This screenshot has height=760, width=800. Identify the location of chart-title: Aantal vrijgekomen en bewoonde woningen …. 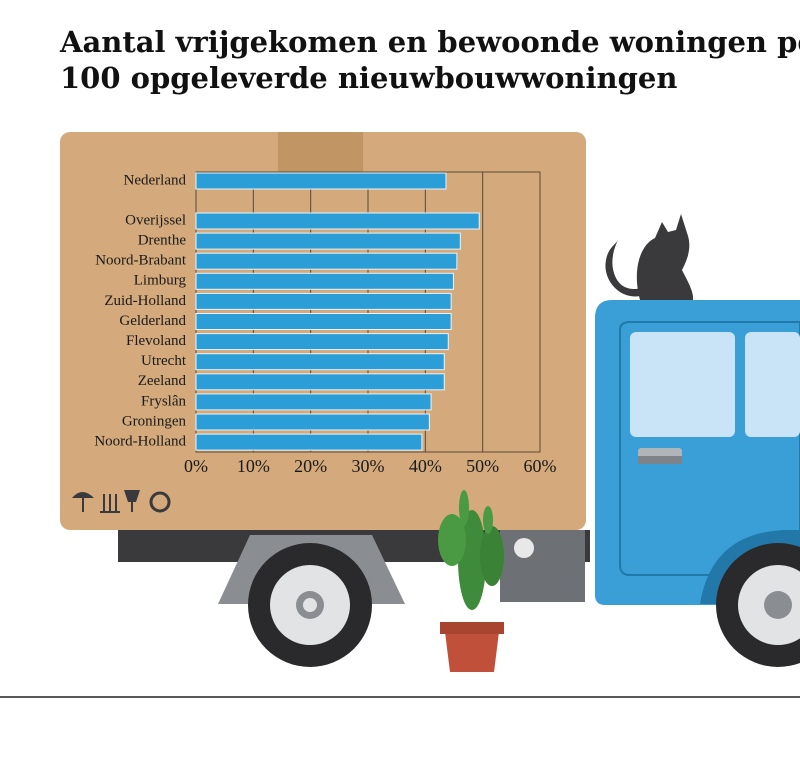
(429, 60).